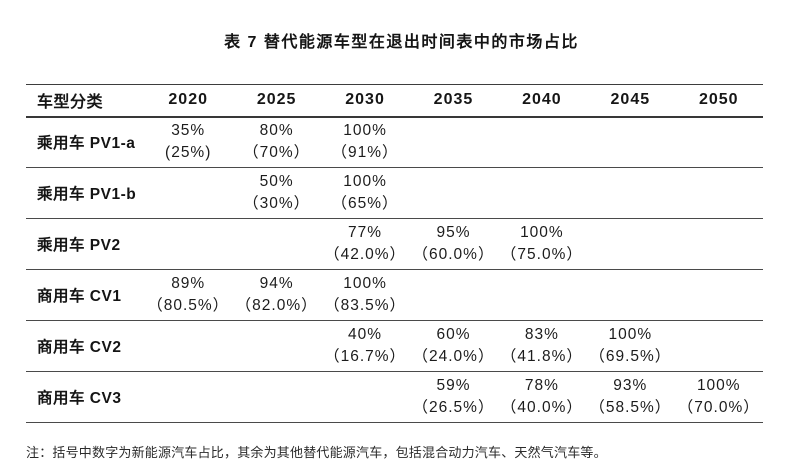 The height and width of the screenshot is (475, 803). Describe the element at coordinates (85, 244) in the screenshot. I see `row-label: 乘用车 PV2` at that location.